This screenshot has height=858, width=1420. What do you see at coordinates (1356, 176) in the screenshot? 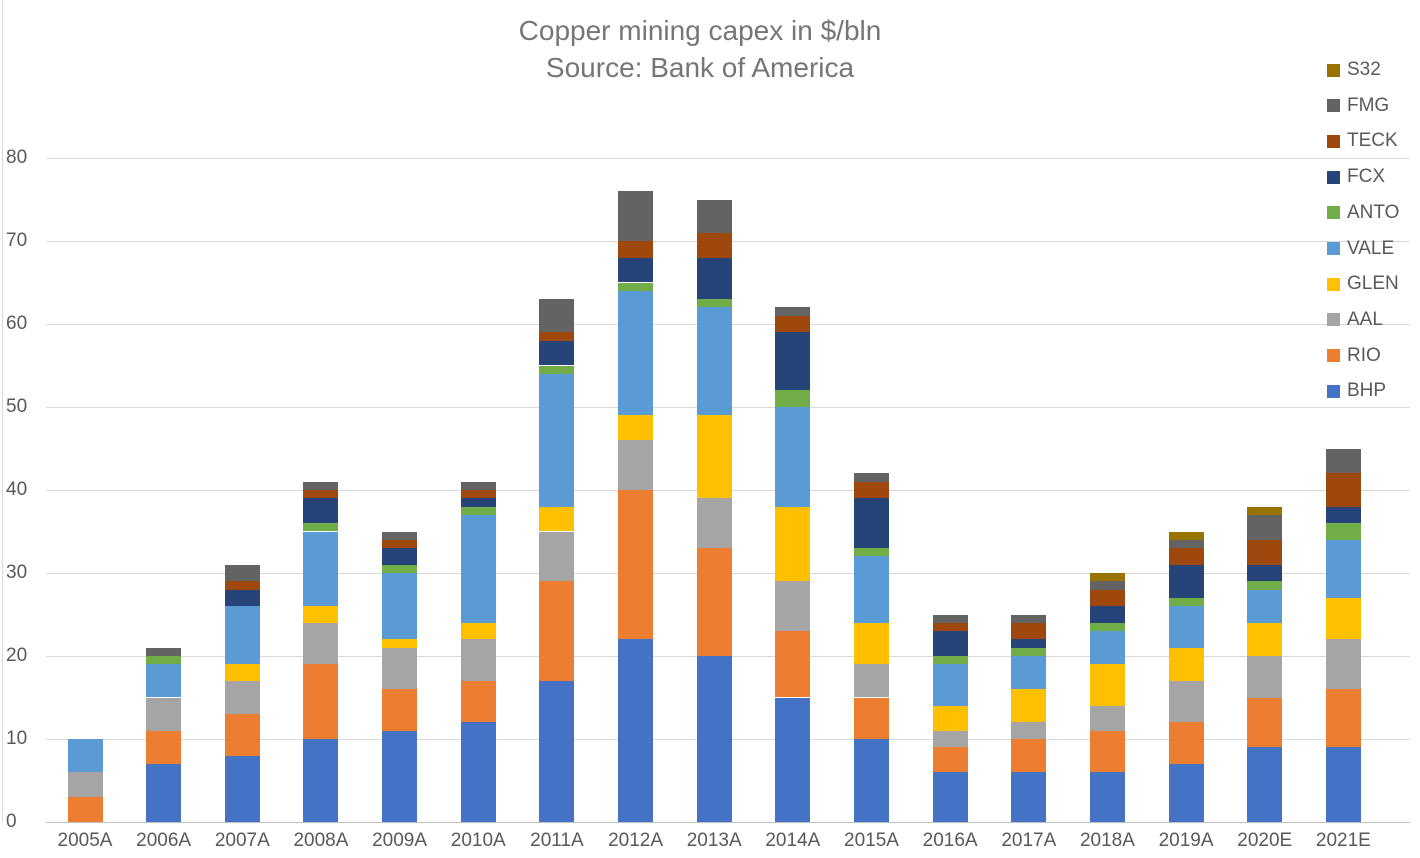
I see `legend-item-FCX: FCX` at bounding box center [1356, 176].